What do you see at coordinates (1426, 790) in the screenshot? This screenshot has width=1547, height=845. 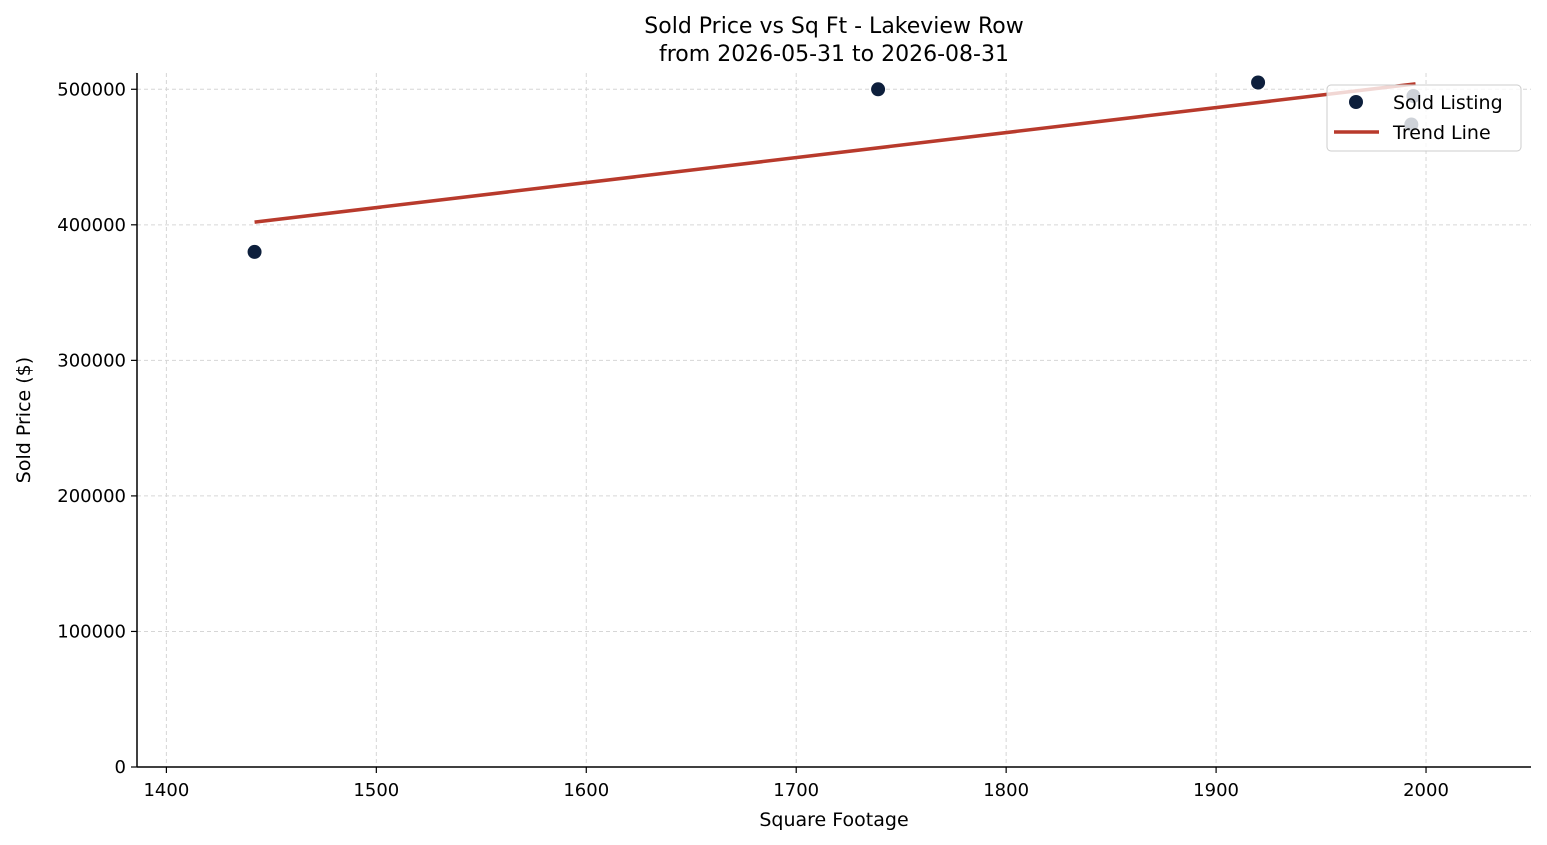 I see `x-tick-label: 2000` at bounding box center [1426, 790].